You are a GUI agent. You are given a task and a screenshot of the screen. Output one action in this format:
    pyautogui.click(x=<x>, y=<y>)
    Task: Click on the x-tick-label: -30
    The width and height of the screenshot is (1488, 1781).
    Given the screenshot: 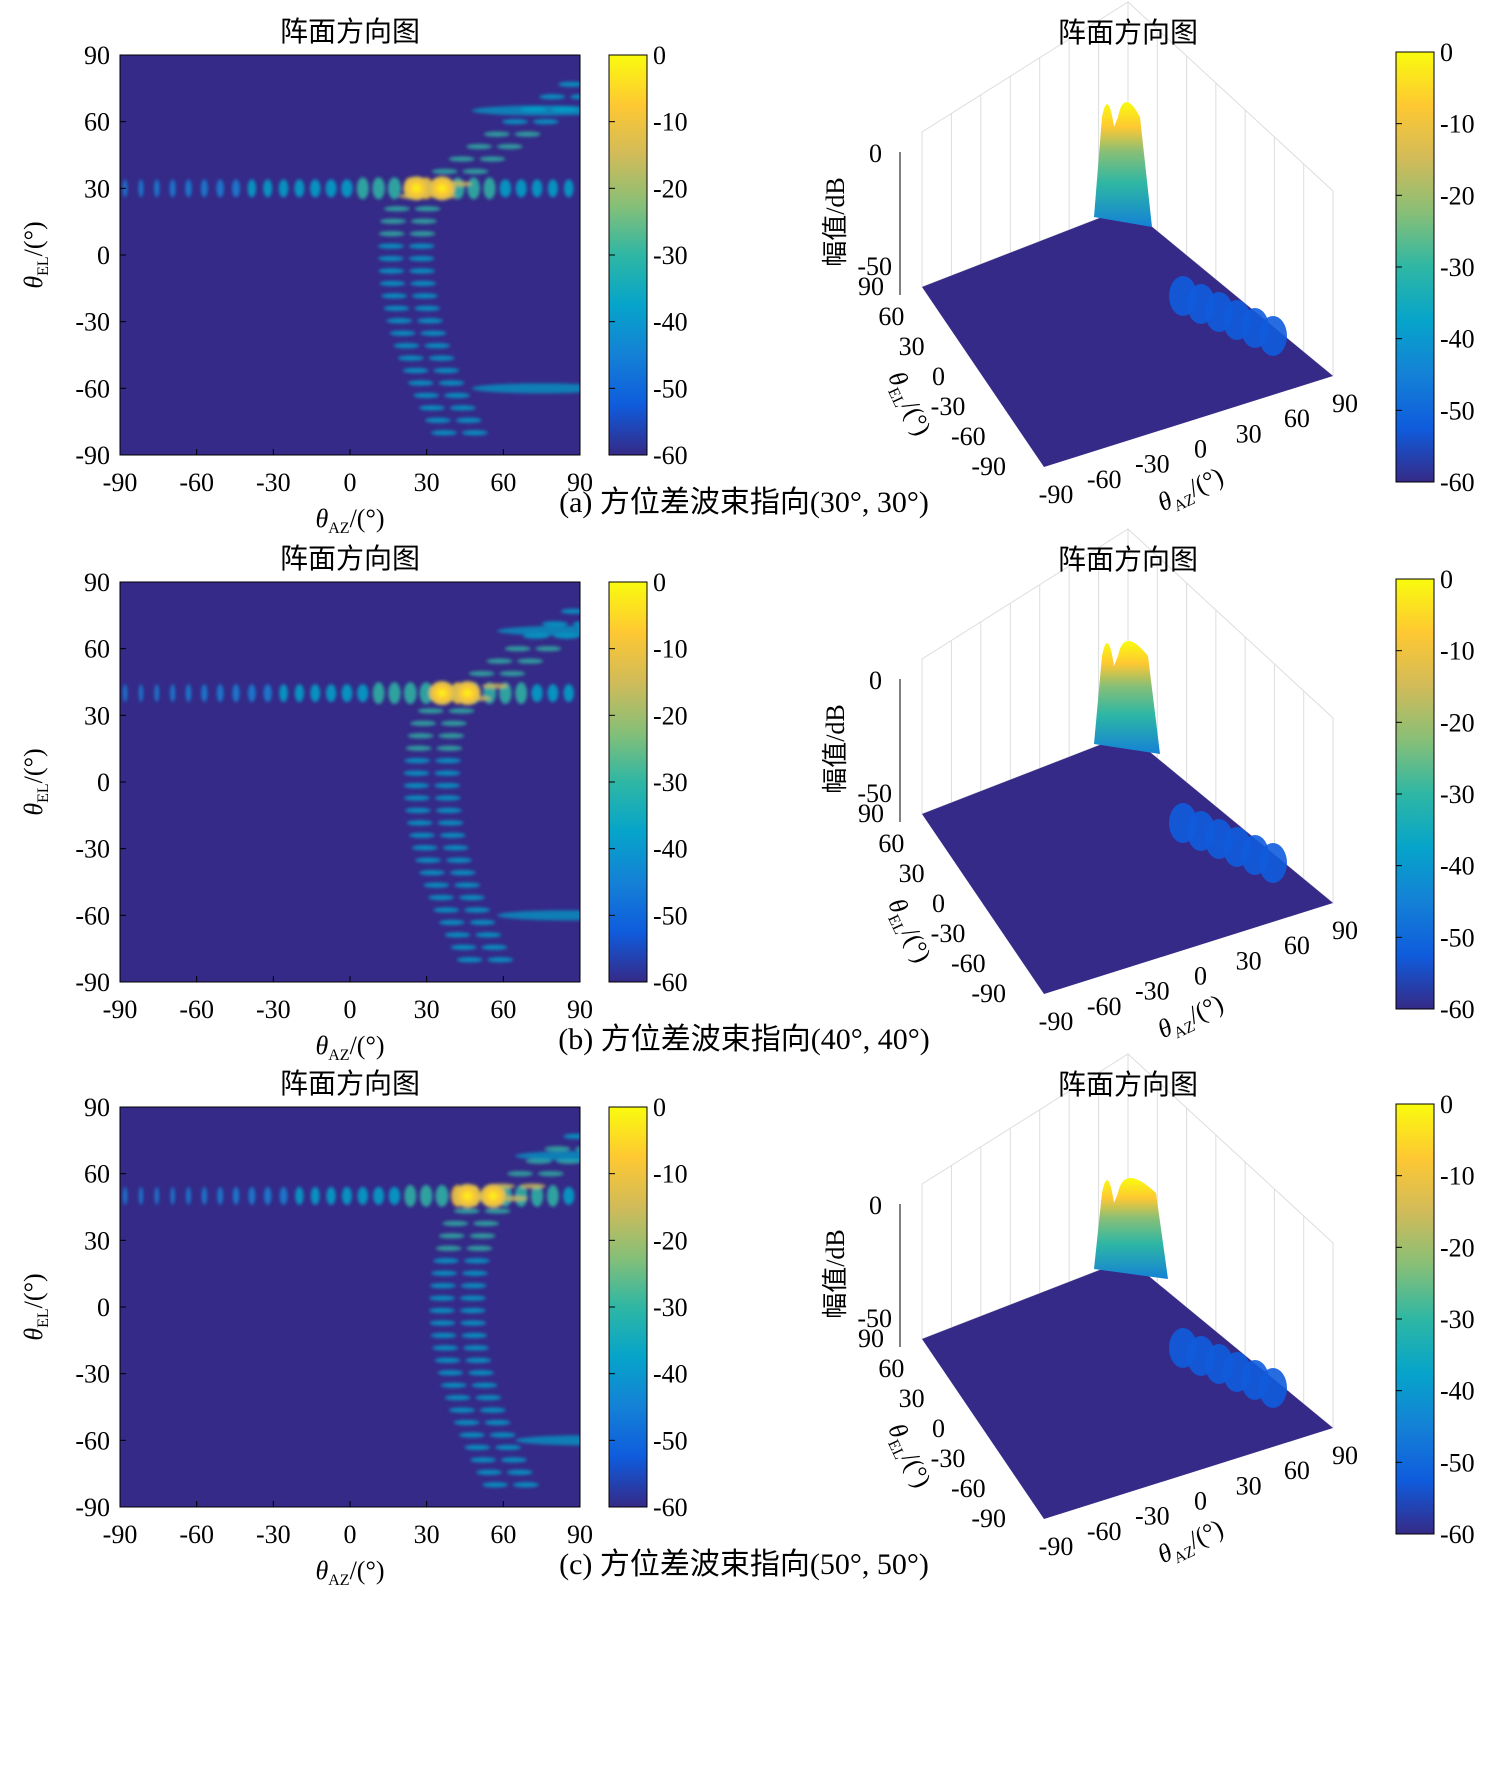 What is the action you would take?
    pyautogui.click(x=273, y=1534)
    